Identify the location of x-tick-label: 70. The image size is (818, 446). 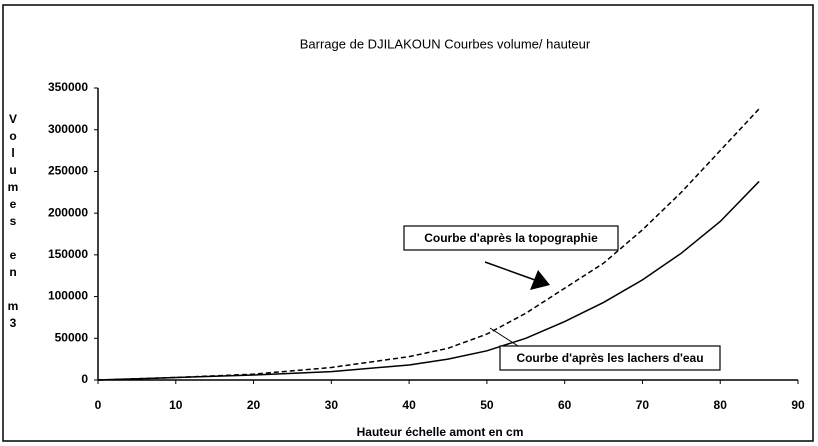
(643, 405).